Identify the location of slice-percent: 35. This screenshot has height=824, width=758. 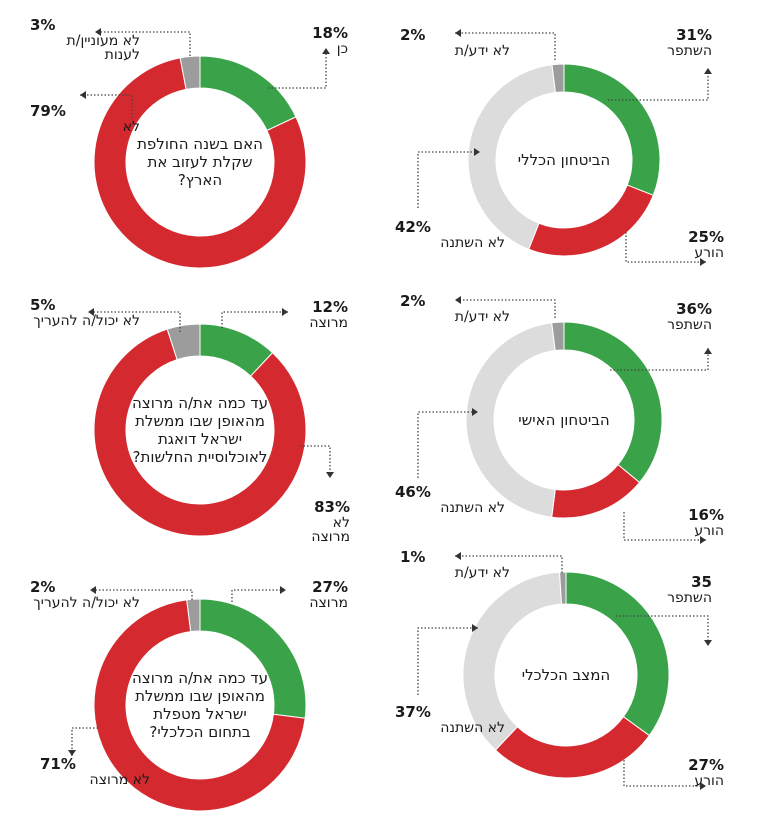
(701, 582).